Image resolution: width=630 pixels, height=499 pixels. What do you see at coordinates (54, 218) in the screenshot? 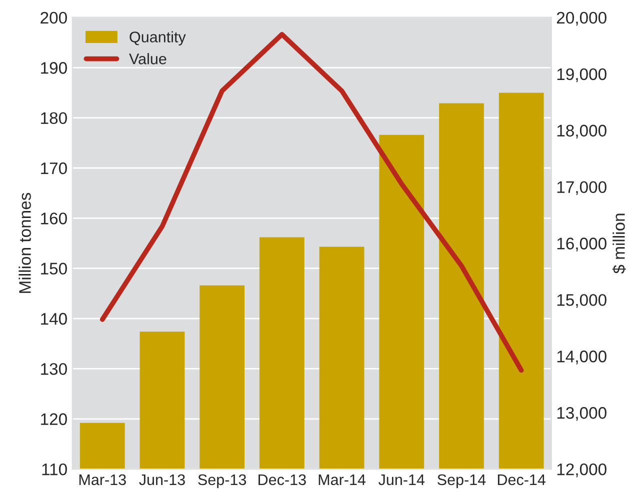
I see `y-tick-label: 160` at bounding box center [54, 218].